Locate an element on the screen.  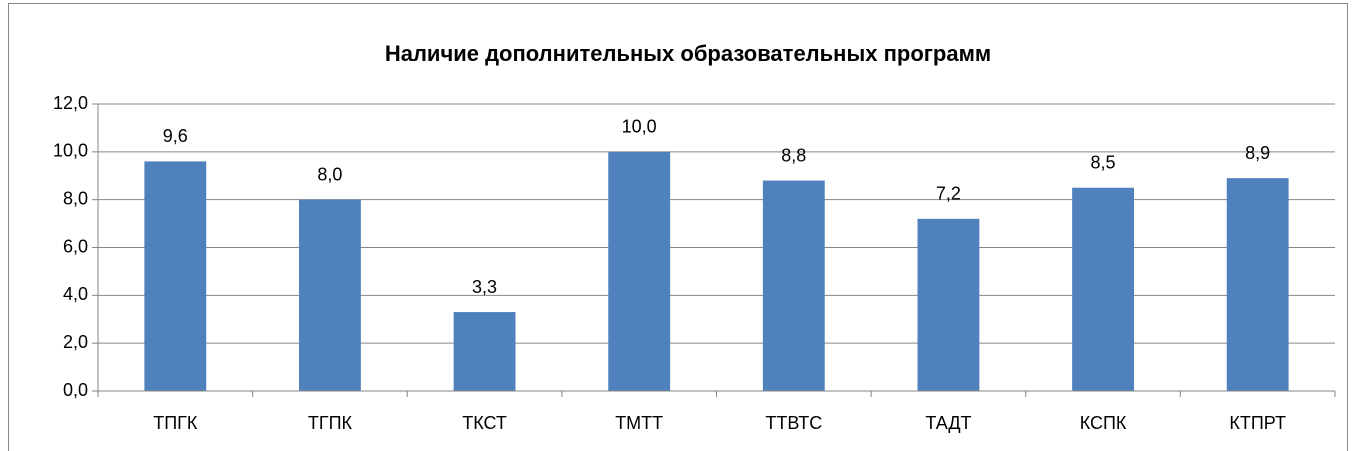
y-tick-label: 6,0 is located at coordinates (75, 246).